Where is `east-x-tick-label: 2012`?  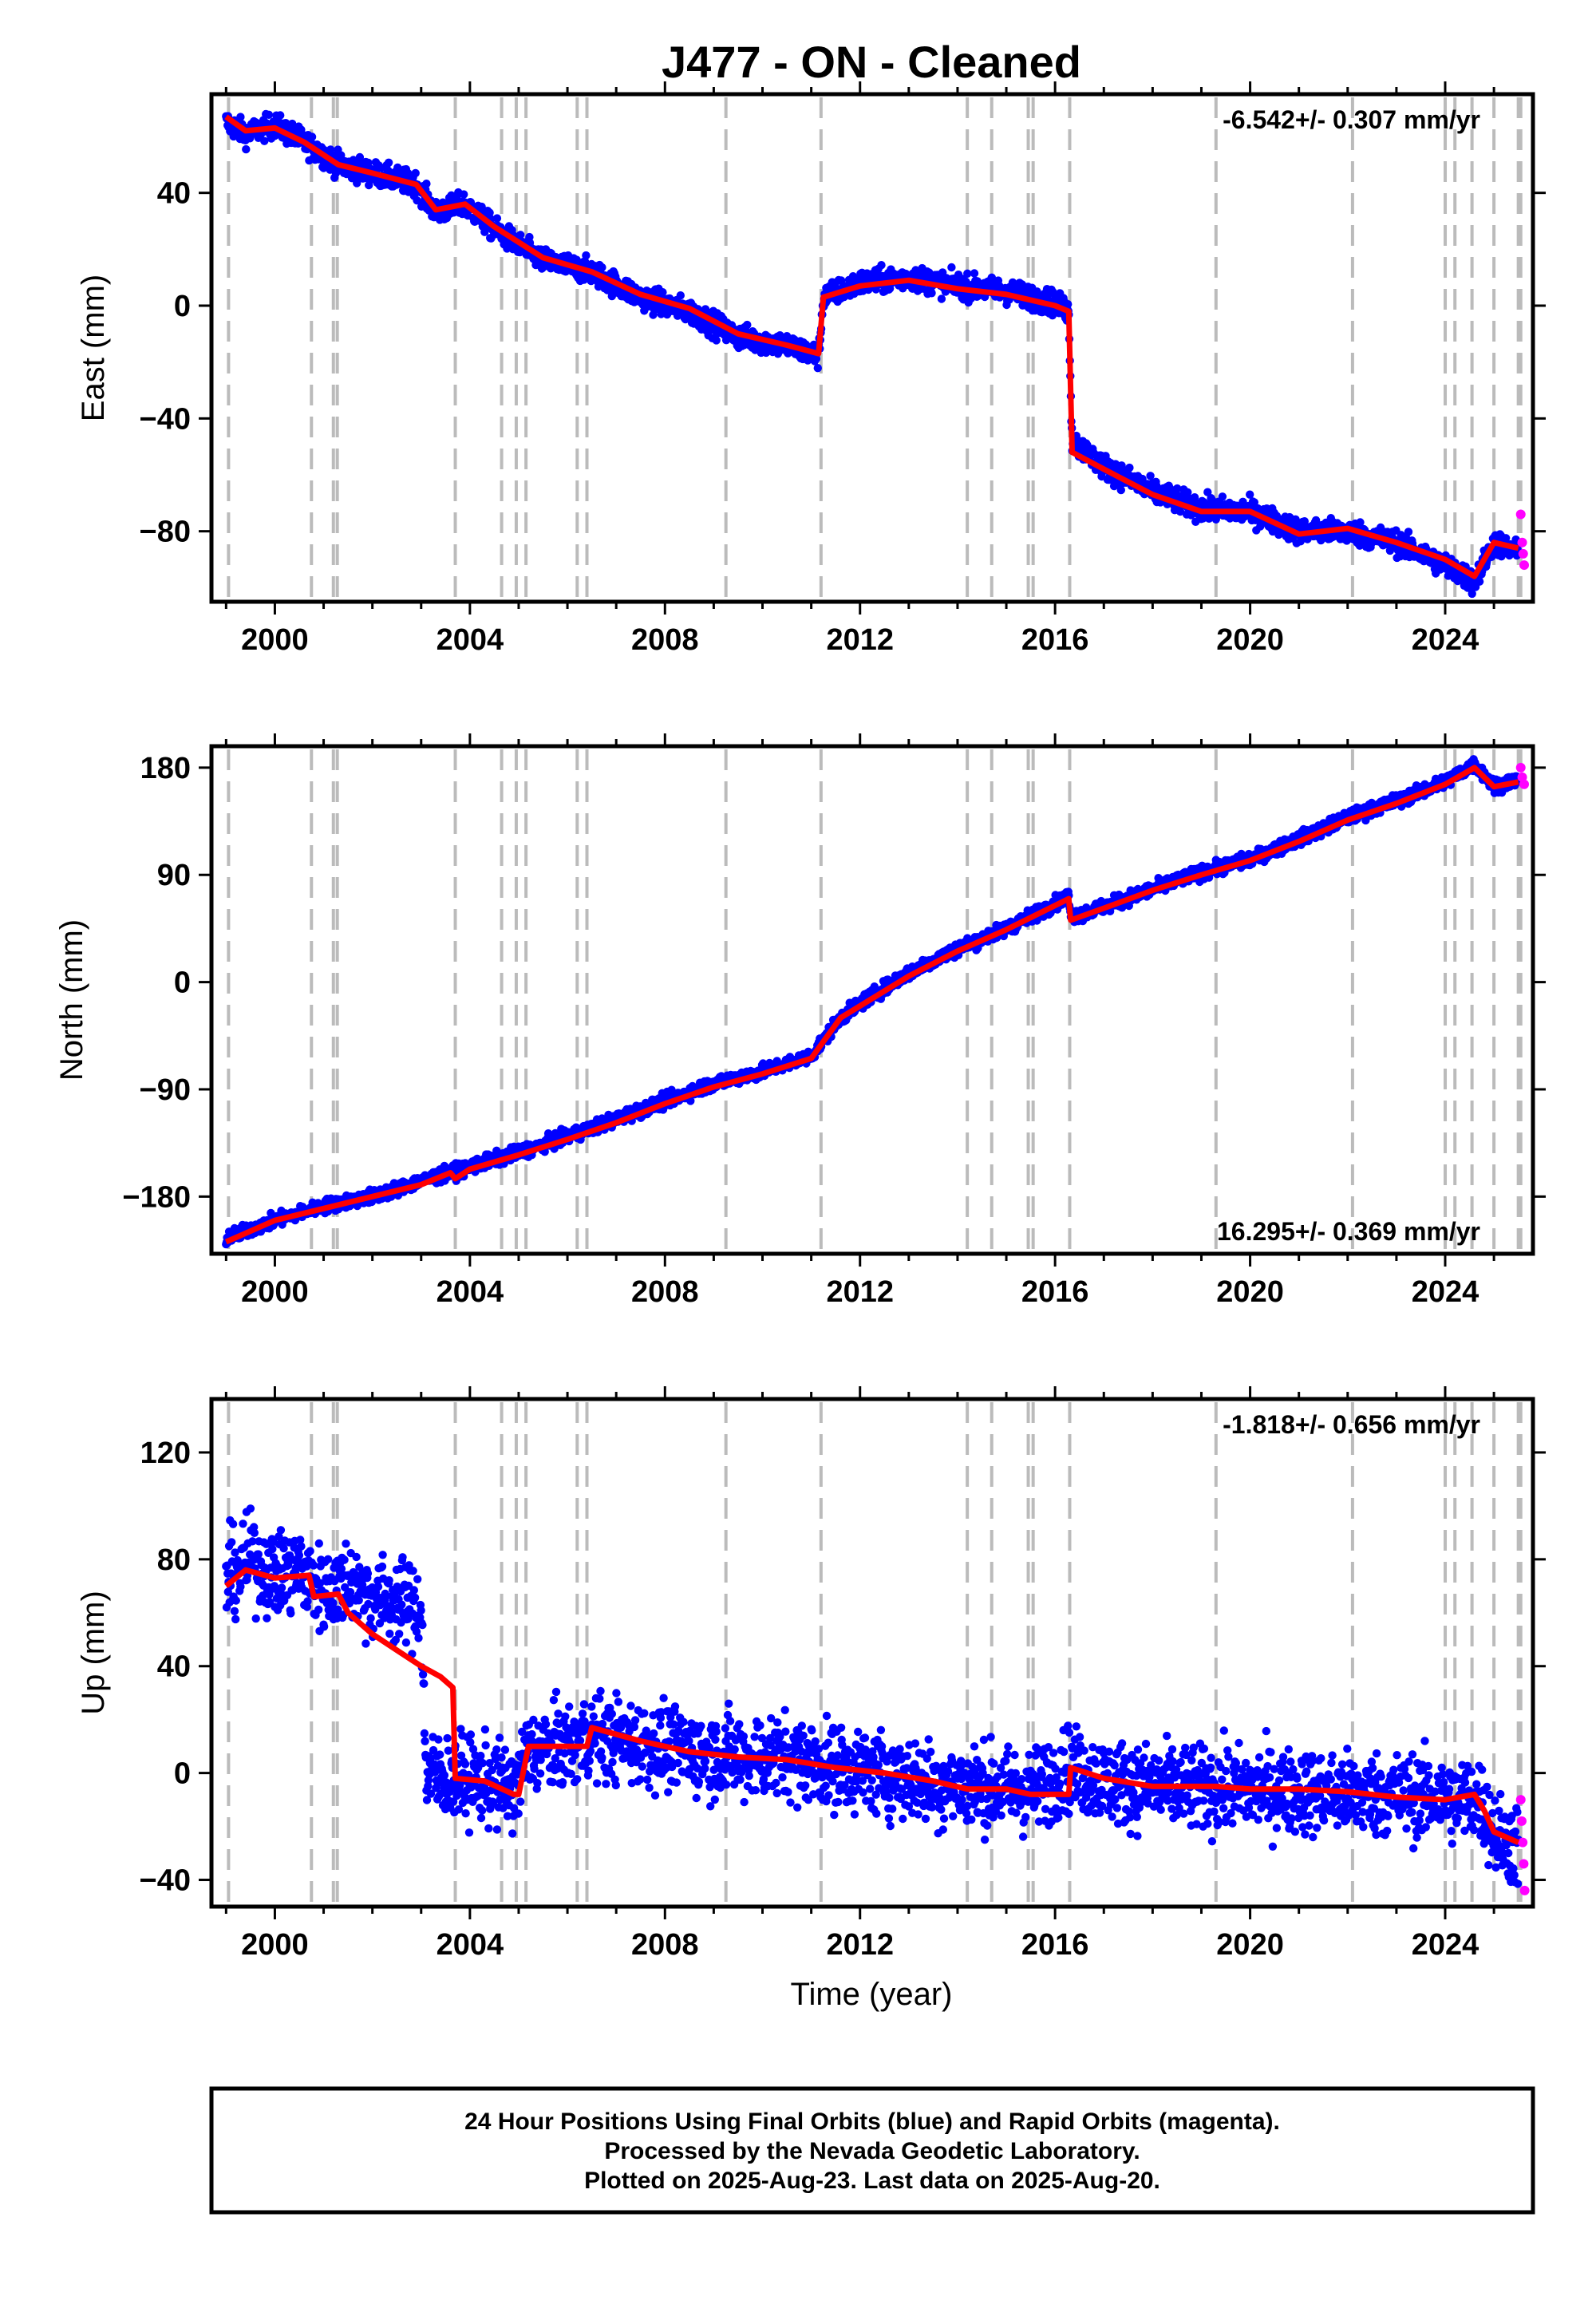
east-x-tick-label: 2012 is located at coordinates (860, 640).